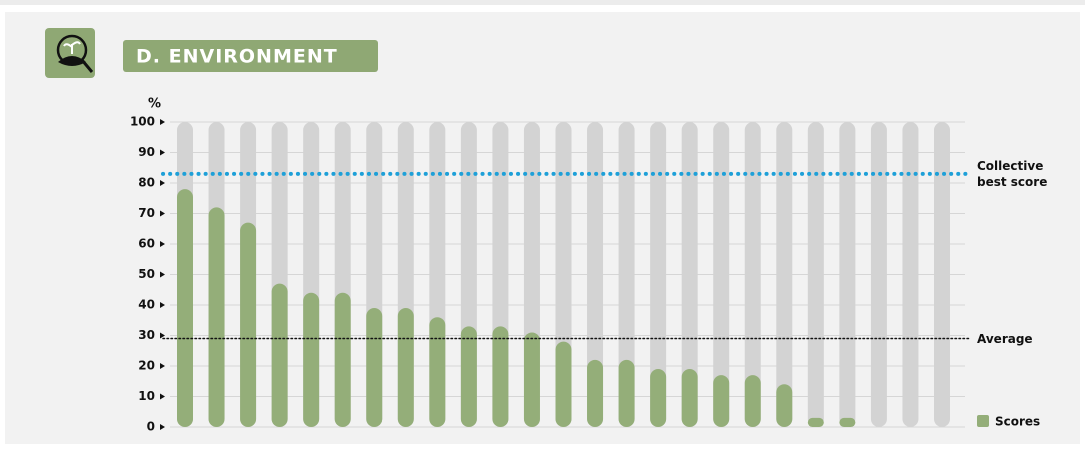  I want to click on chart-title: D. ENVIRONMENT, so click(237, 57).